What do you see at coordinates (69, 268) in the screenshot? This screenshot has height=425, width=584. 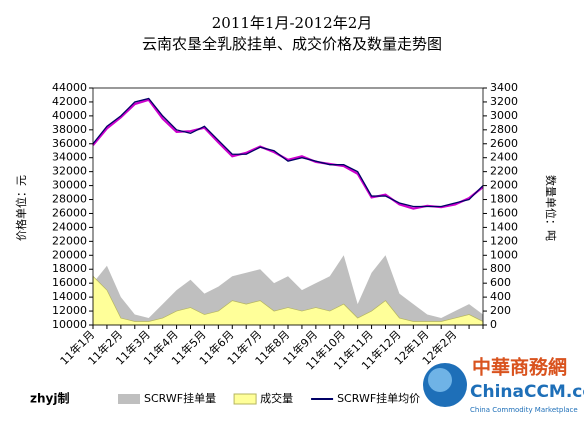 I see `y-tick-label: 18000` at bounding box center [69, 268].